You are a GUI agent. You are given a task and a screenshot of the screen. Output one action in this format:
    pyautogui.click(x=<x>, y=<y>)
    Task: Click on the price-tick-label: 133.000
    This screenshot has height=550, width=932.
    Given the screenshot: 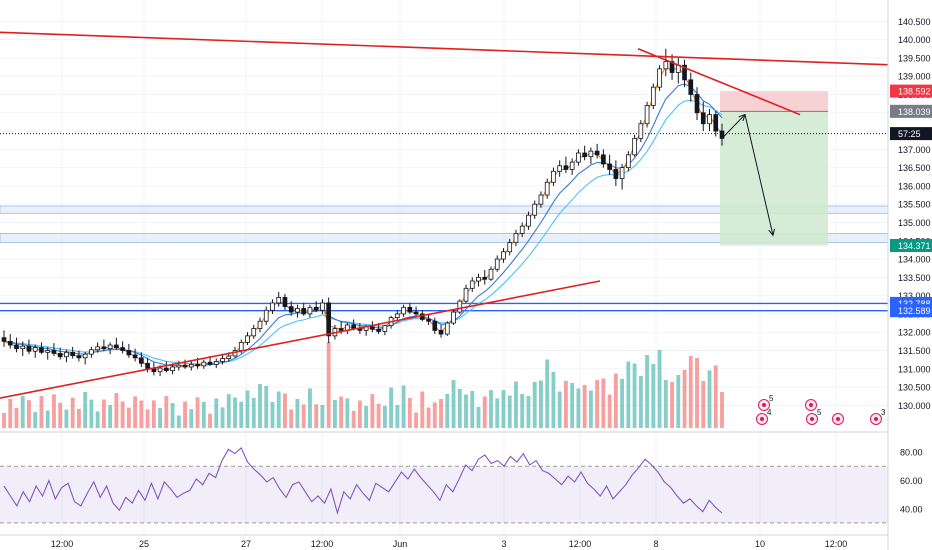 What is the action you would take?
    pyautogui.click(x=914, y=296)
    